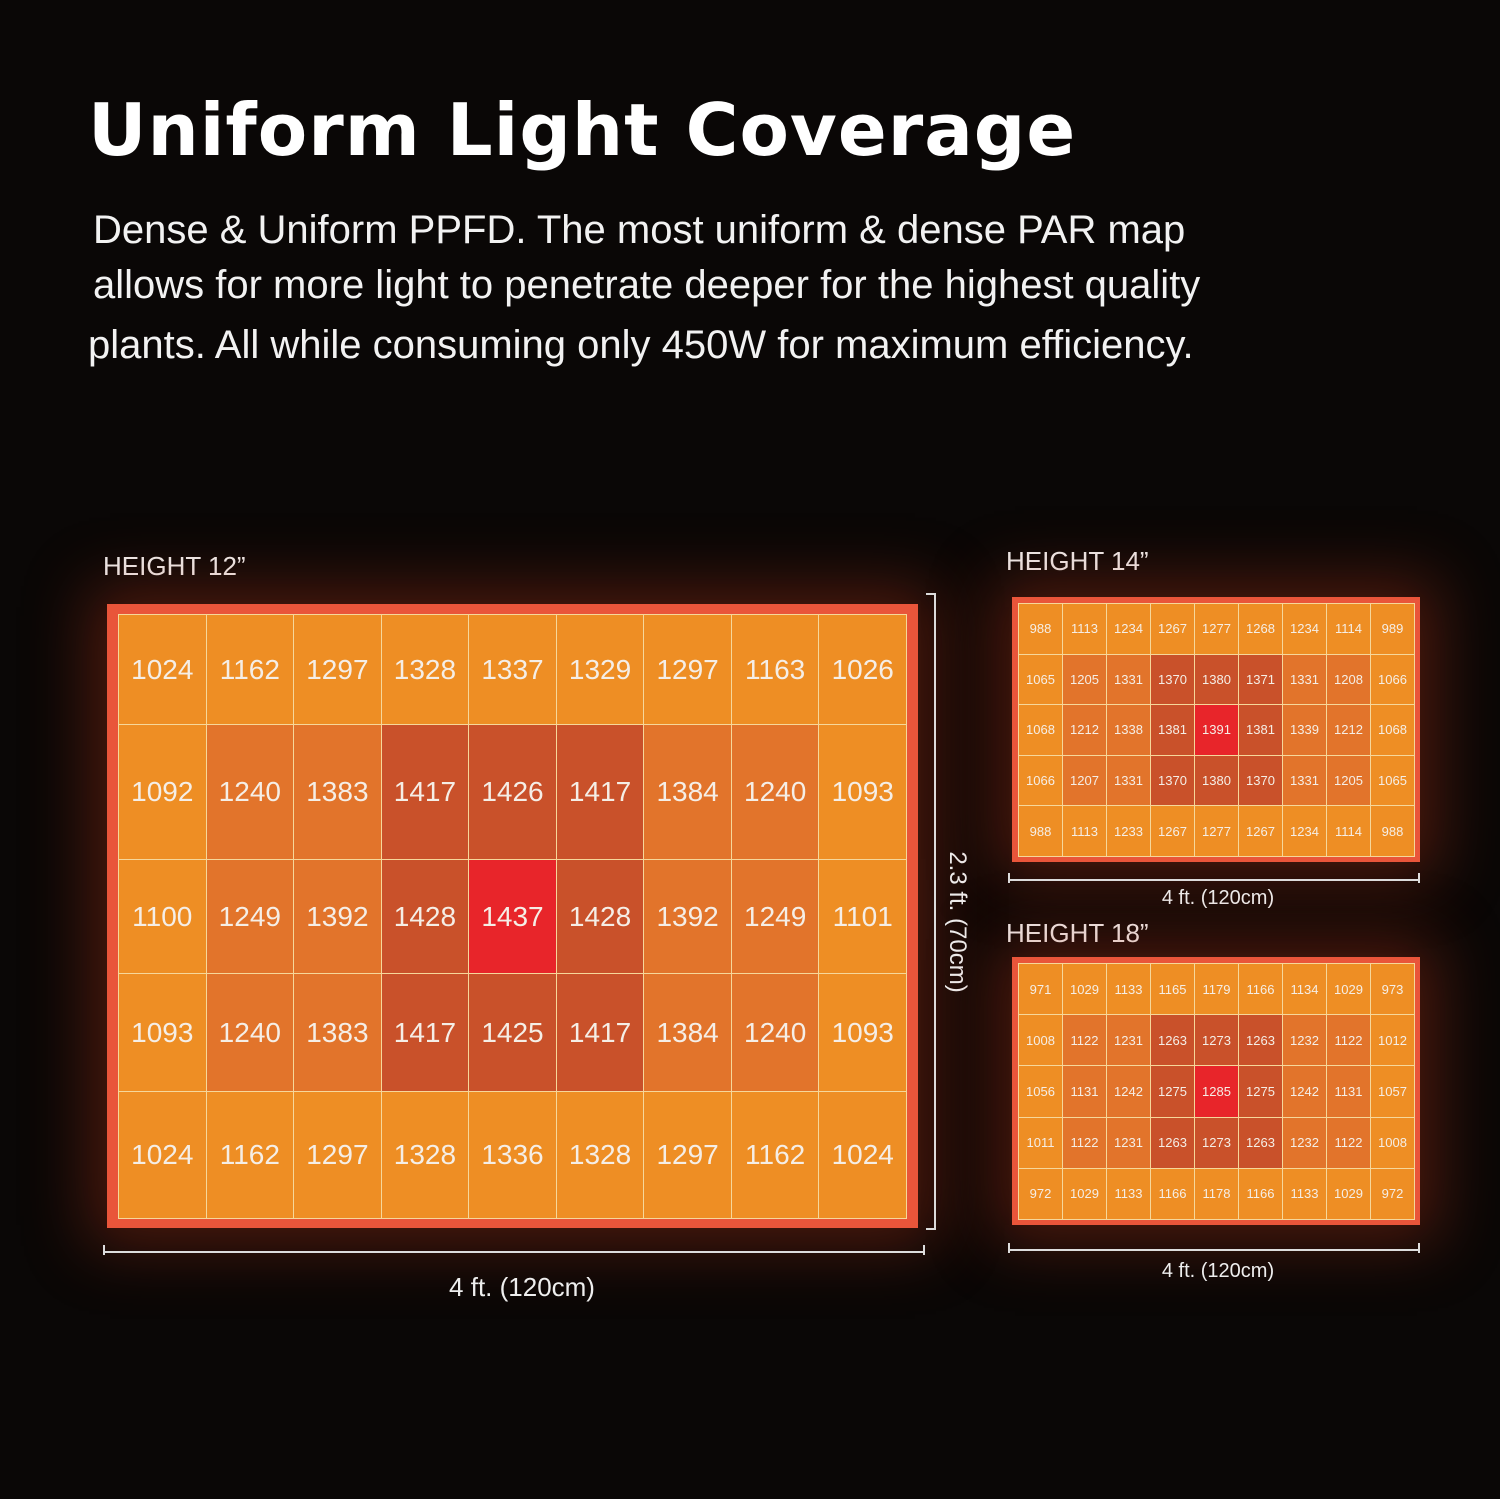 This screenshot has width=1500, height=1499. I want to click on heatmap-cell: 1205, so click(1085, 680).